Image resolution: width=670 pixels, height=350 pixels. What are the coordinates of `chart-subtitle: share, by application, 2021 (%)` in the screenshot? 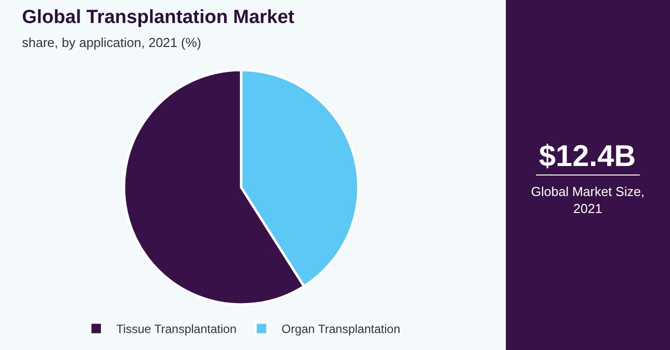 It's located at (112, 42).